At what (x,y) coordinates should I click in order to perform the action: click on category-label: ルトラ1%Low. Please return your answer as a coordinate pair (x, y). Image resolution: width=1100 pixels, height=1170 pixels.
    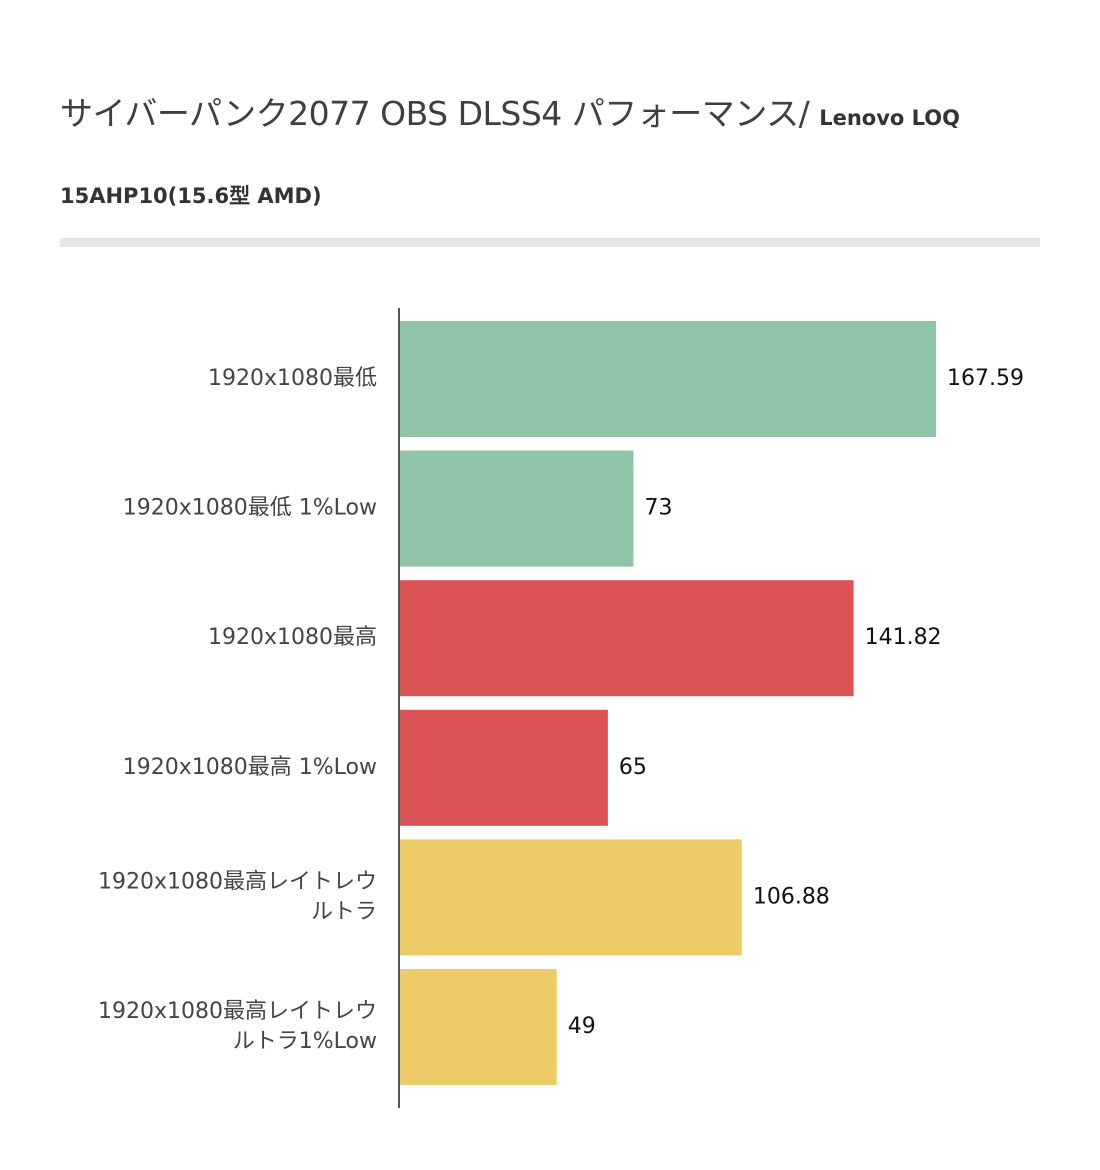
    Looking at the image, I should click on (305, 1041).